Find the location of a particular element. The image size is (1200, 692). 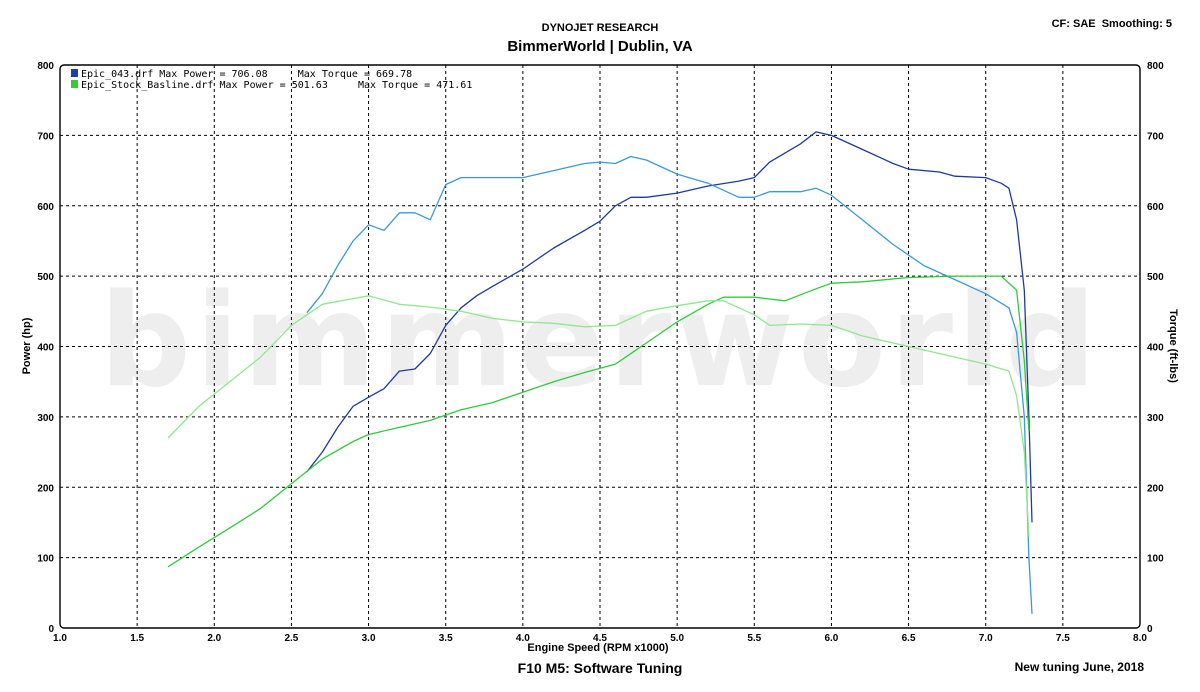

chart-header-title: DYNOJET RESEARCH is located at coordinates (600, 28).